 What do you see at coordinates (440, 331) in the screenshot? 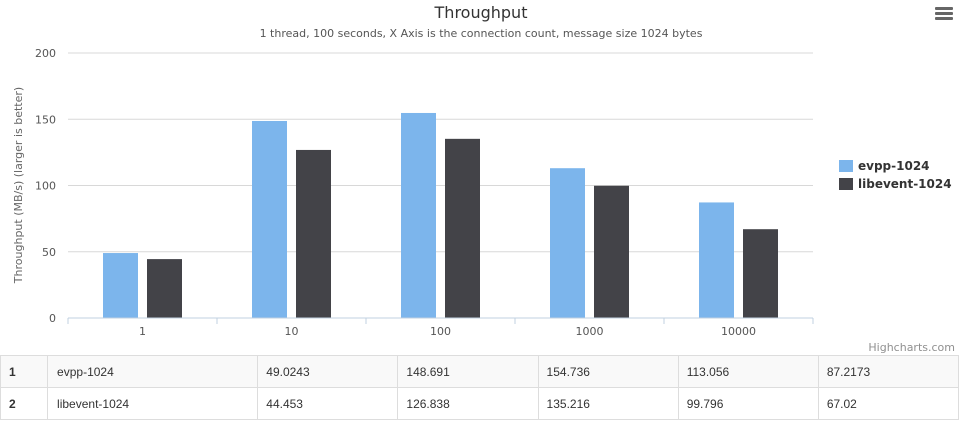
I see `x-tick-label: 100` at bounding box center [440, 331].